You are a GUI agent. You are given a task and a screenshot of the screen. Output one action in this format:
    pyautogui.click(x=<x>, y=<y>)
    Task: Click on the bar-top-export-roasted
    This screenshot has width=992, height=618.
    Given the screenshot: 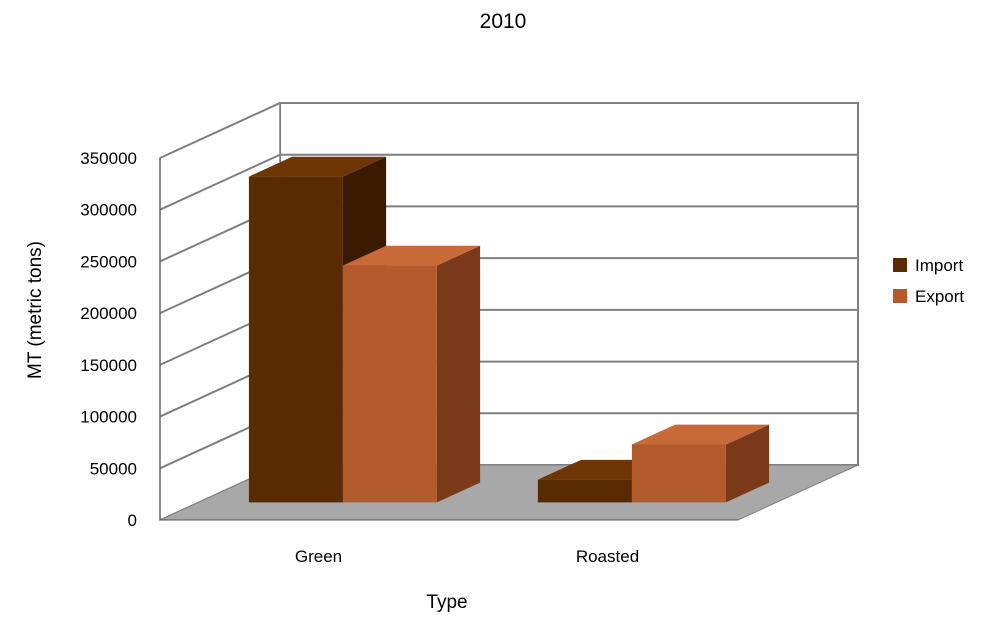 What is the action you would take?
    pyautogui.click(x=700, y=434)
    